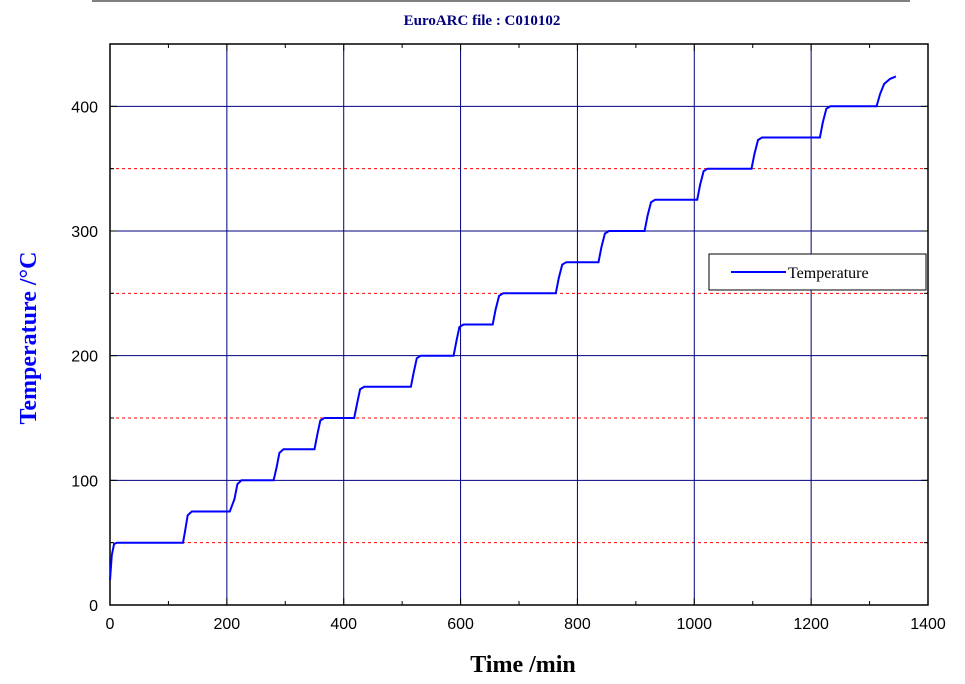  What do you see at coordinates (526, 624) in the screenshot?
I see `x-tick-labels: 0 200 400 600 800 1000 1200 1400` at bounding box center [526, 624].